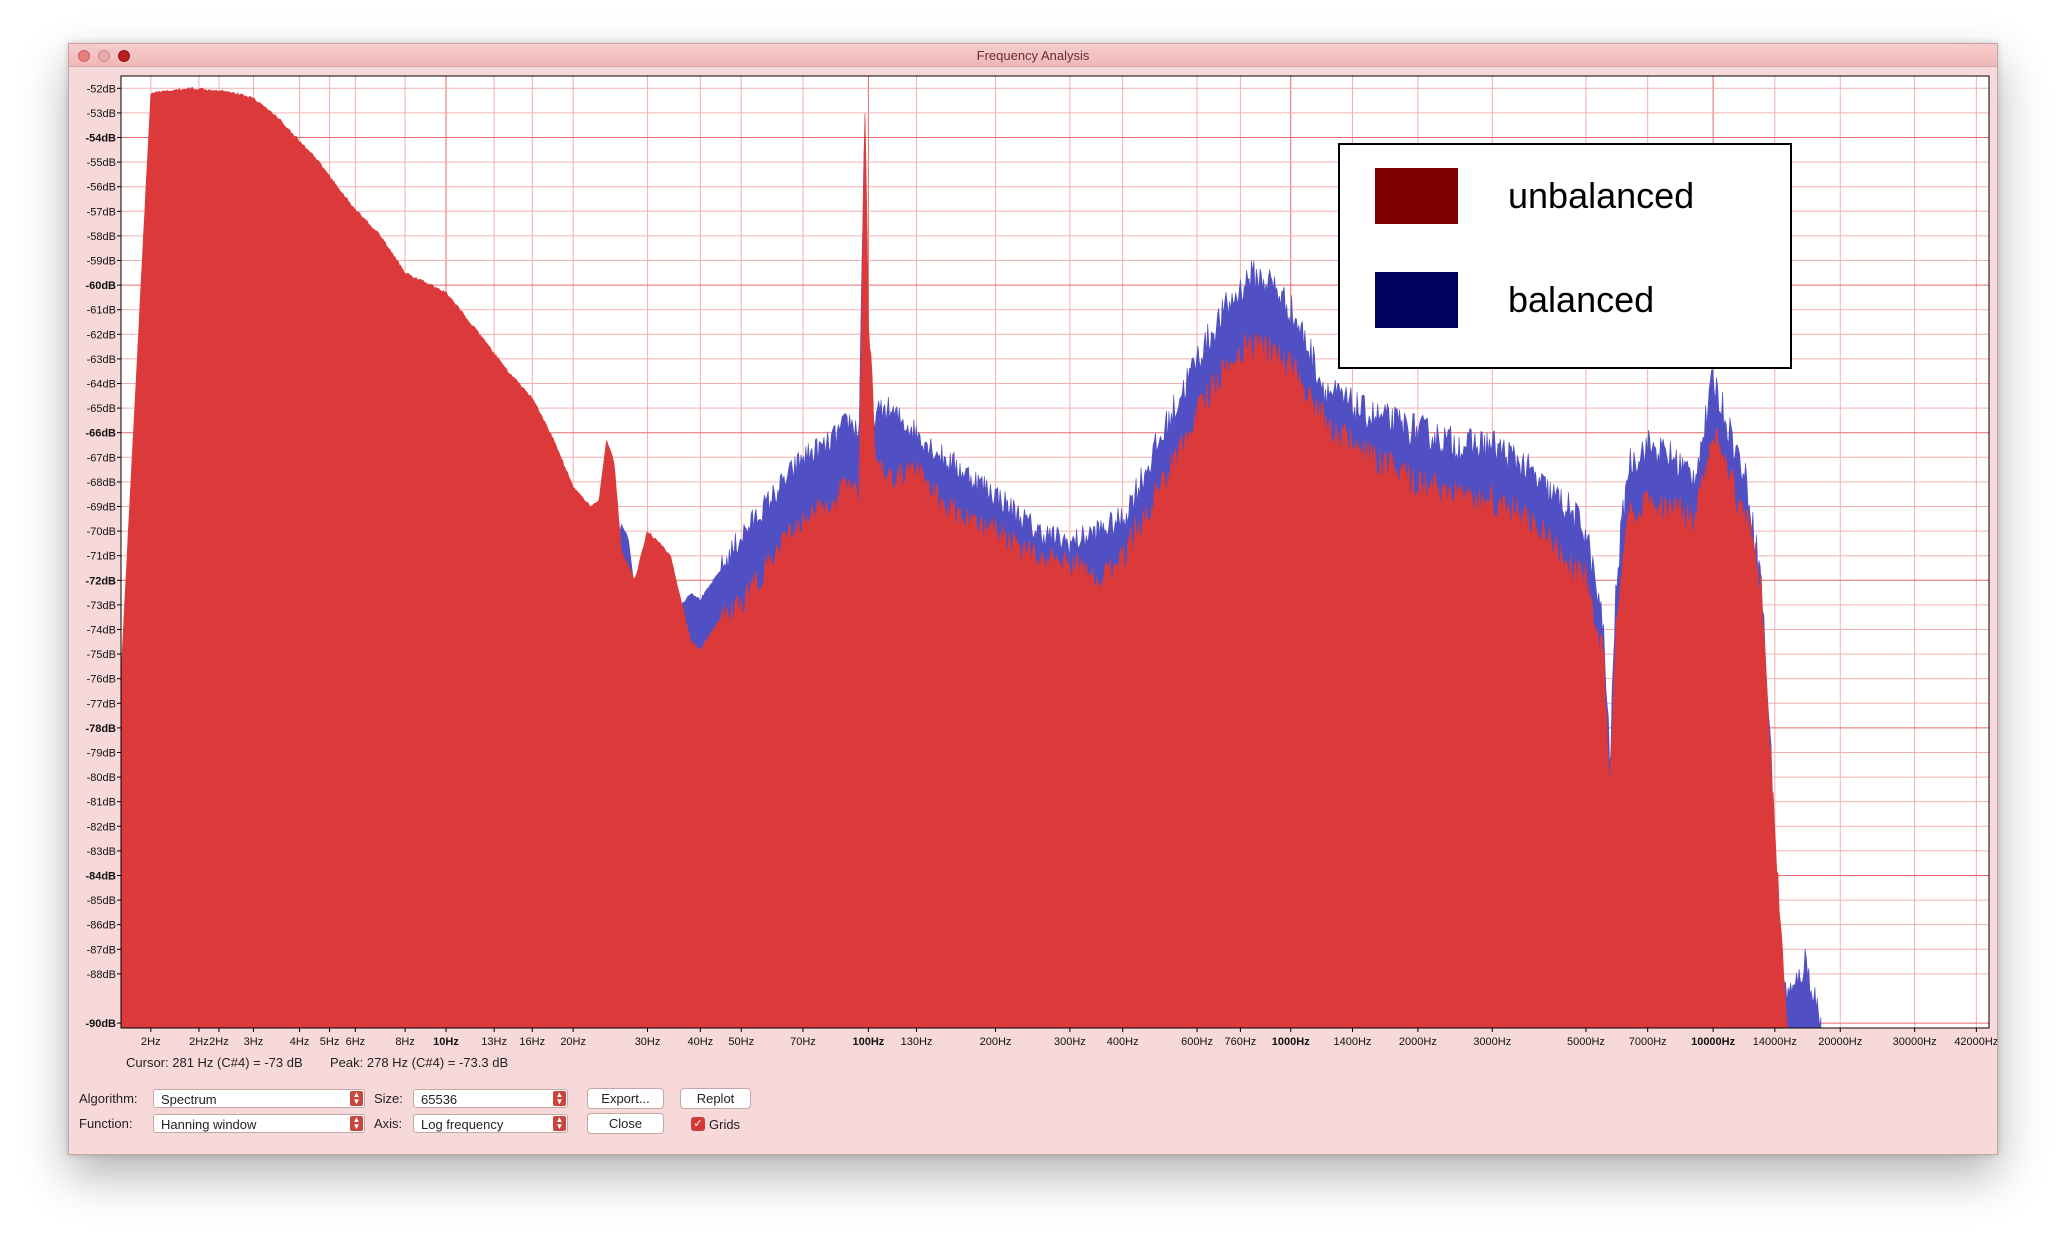 The width and height of the screenshot is (2056, 1242). I want to click on y-tick-label: -74dB, so click(101, 630).